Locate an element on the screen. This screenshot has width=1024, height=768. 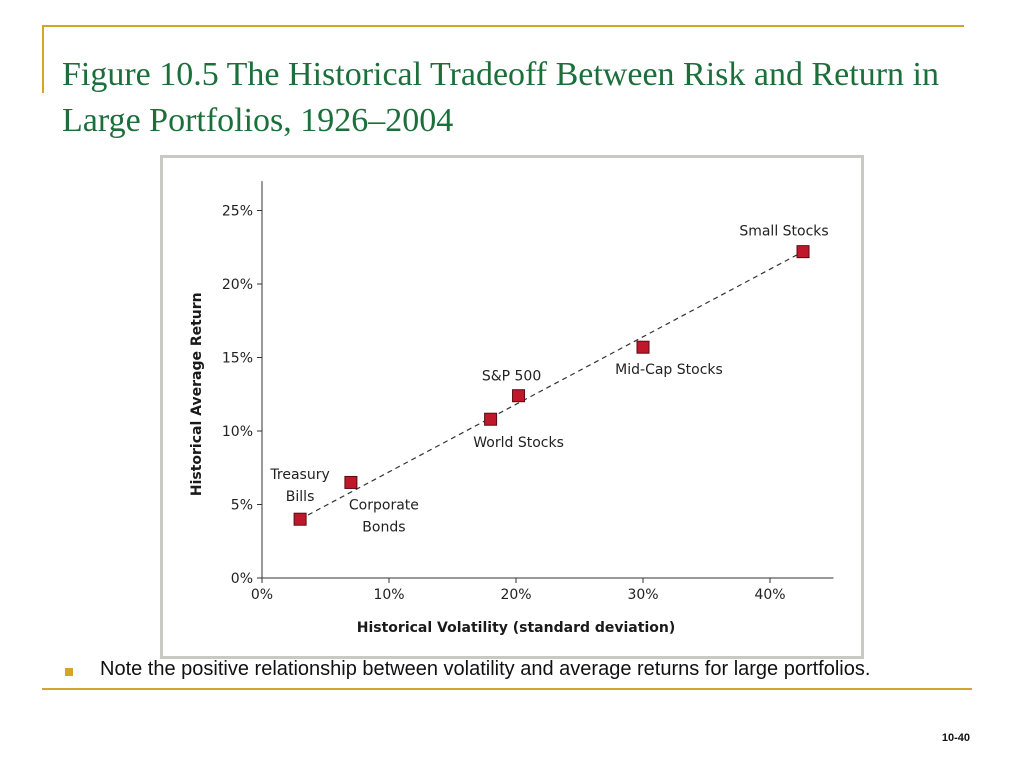
y-axis-title: Historical Average Return is located at coordinates (197, 394).